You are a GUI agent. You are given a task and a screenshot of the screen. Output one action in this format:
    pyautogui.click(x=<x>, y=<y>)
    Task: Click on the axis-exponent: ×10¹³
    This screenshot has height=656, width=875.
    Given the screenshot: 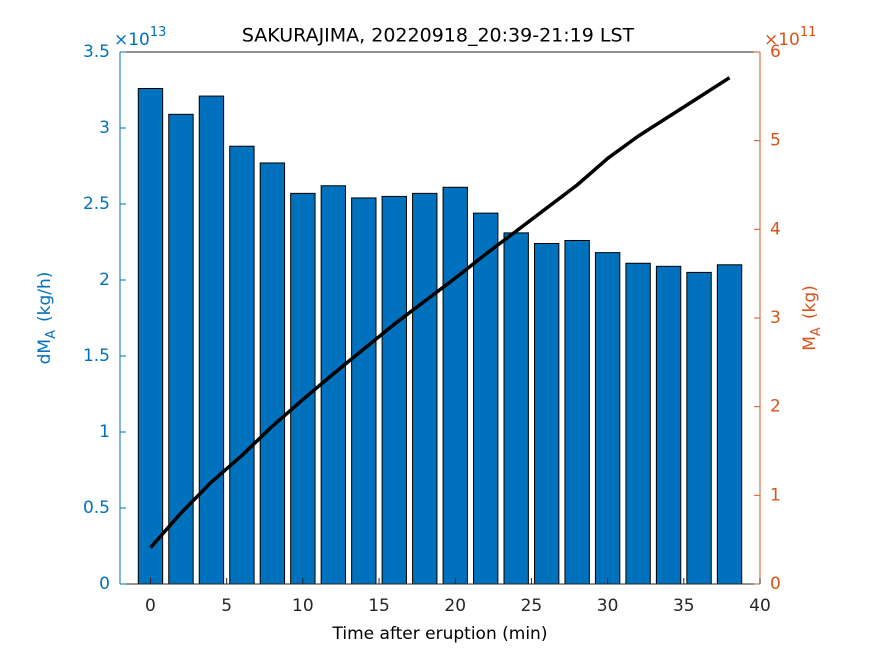 What is the action you would take?
    pyautogui.click(x=140, y=38)
    